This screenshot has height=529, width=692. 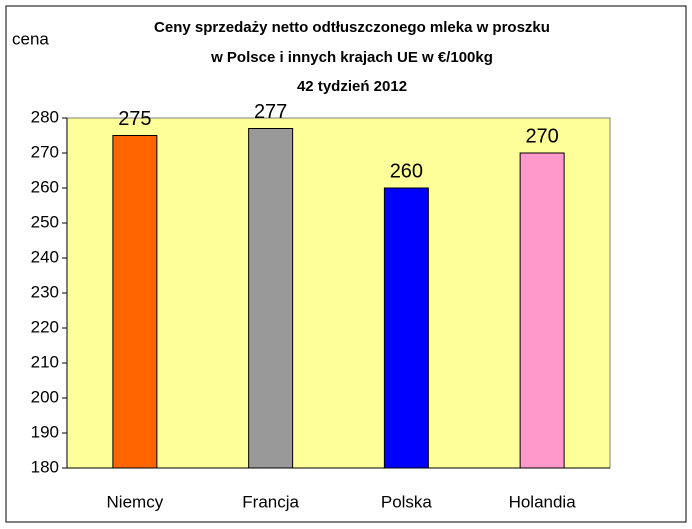 What do you see at coordinates (541, 136) in the screenshot?
I see `data-label: 270` at bounding box center [541, 136].